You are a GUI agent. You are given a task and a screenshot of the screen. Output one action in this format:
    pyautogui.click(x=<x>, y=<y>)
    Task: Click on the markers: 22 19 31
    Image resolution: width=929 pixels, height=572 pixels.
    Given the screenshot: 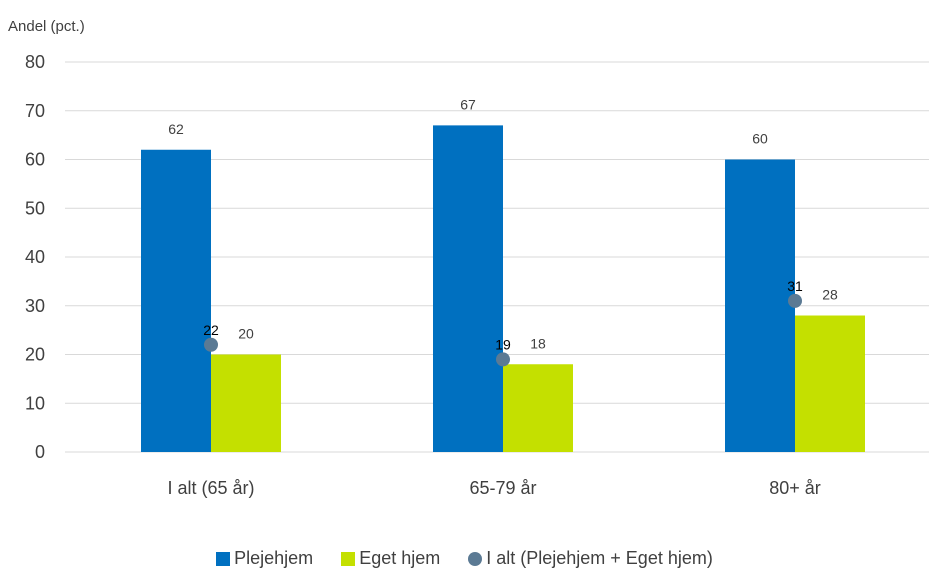 What is the action you would take?
    pyautogui.click(x=503, y=322)
    